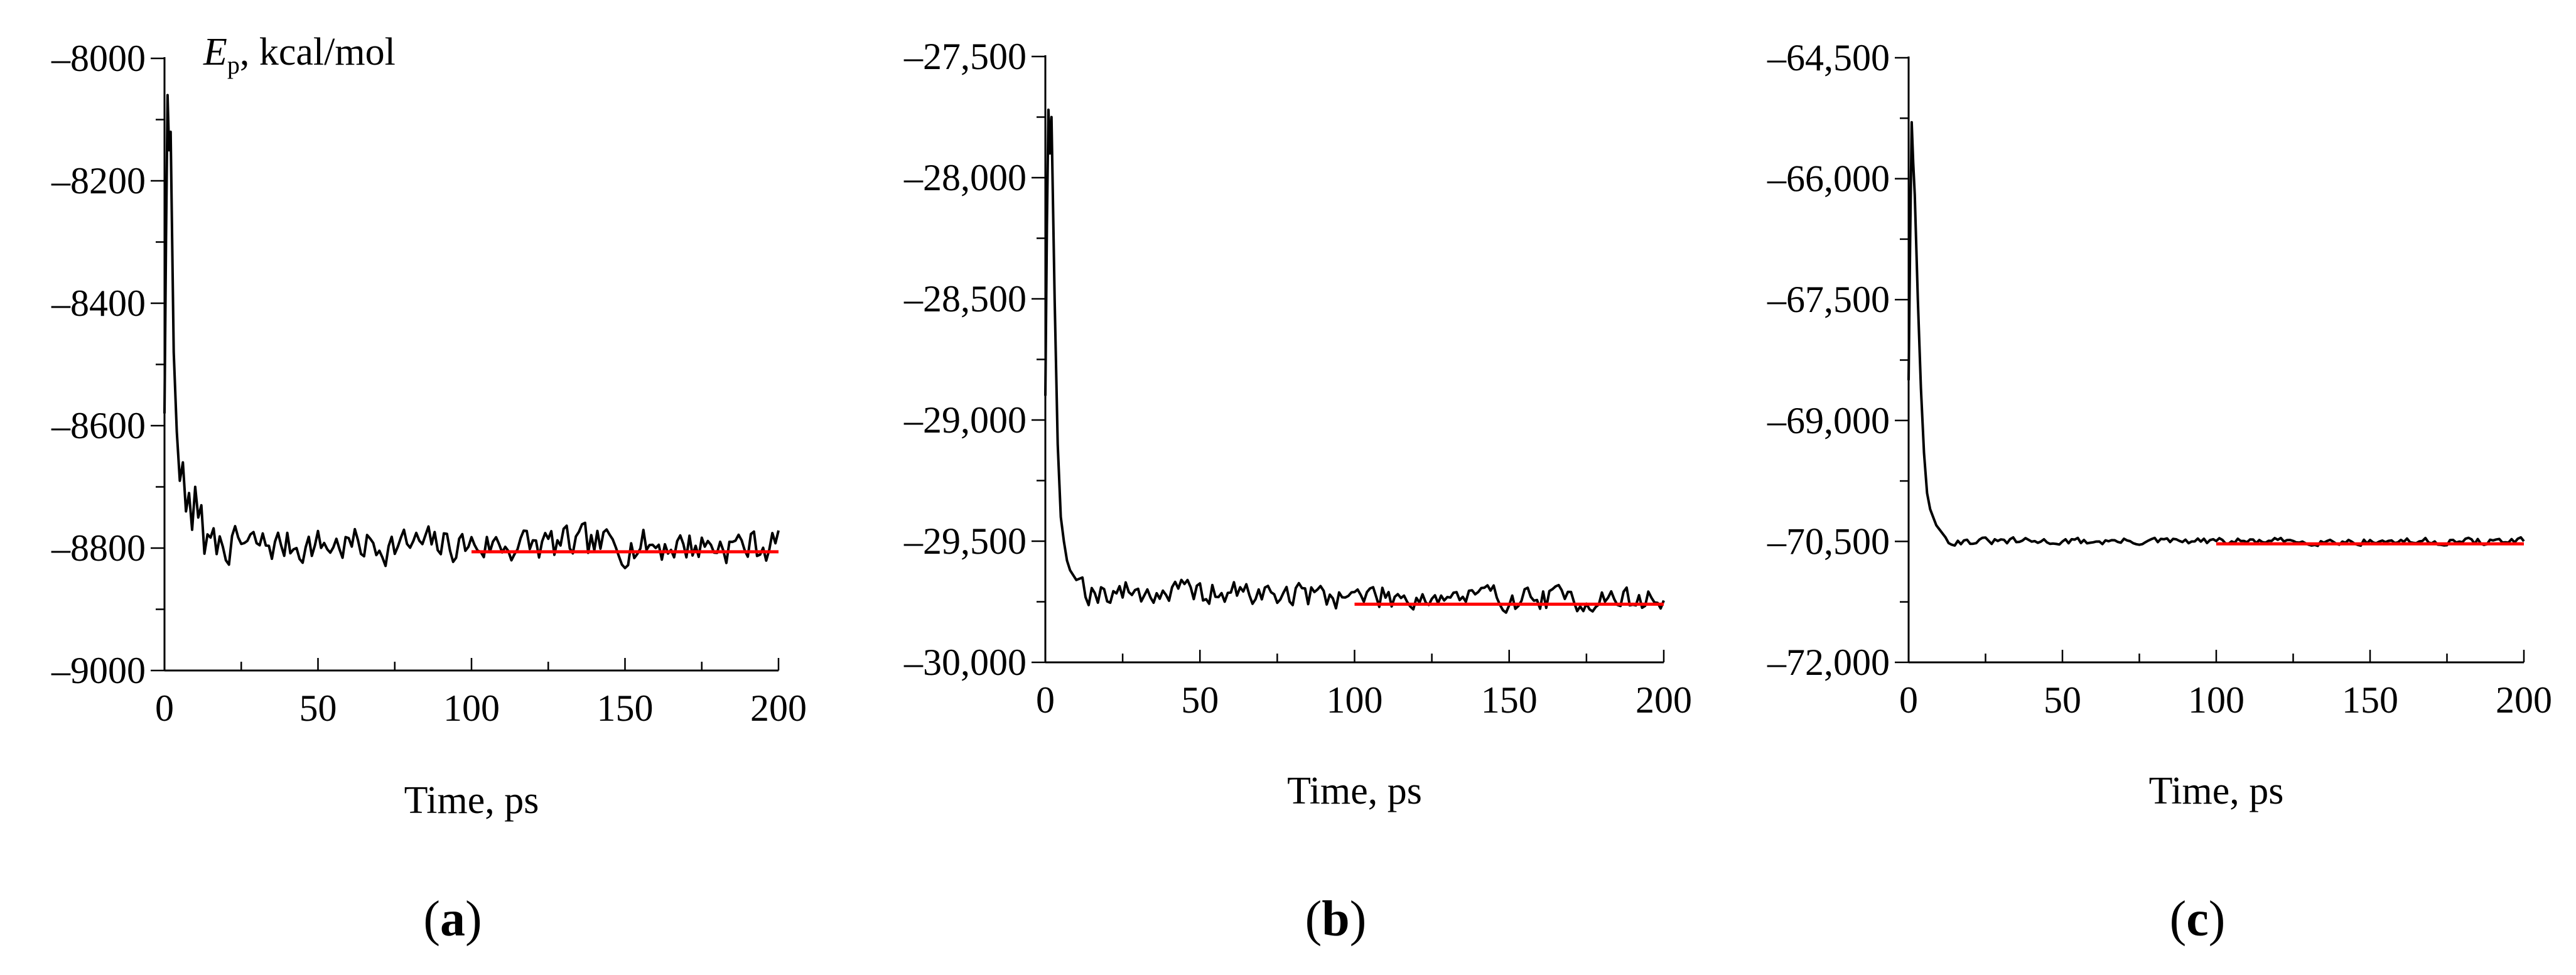 The height and width of the screenshot is (975, 2576). Describe the element at coordinates (1829, 662) in the screenshot. I see `y-tick-label: –72,000` at that location.